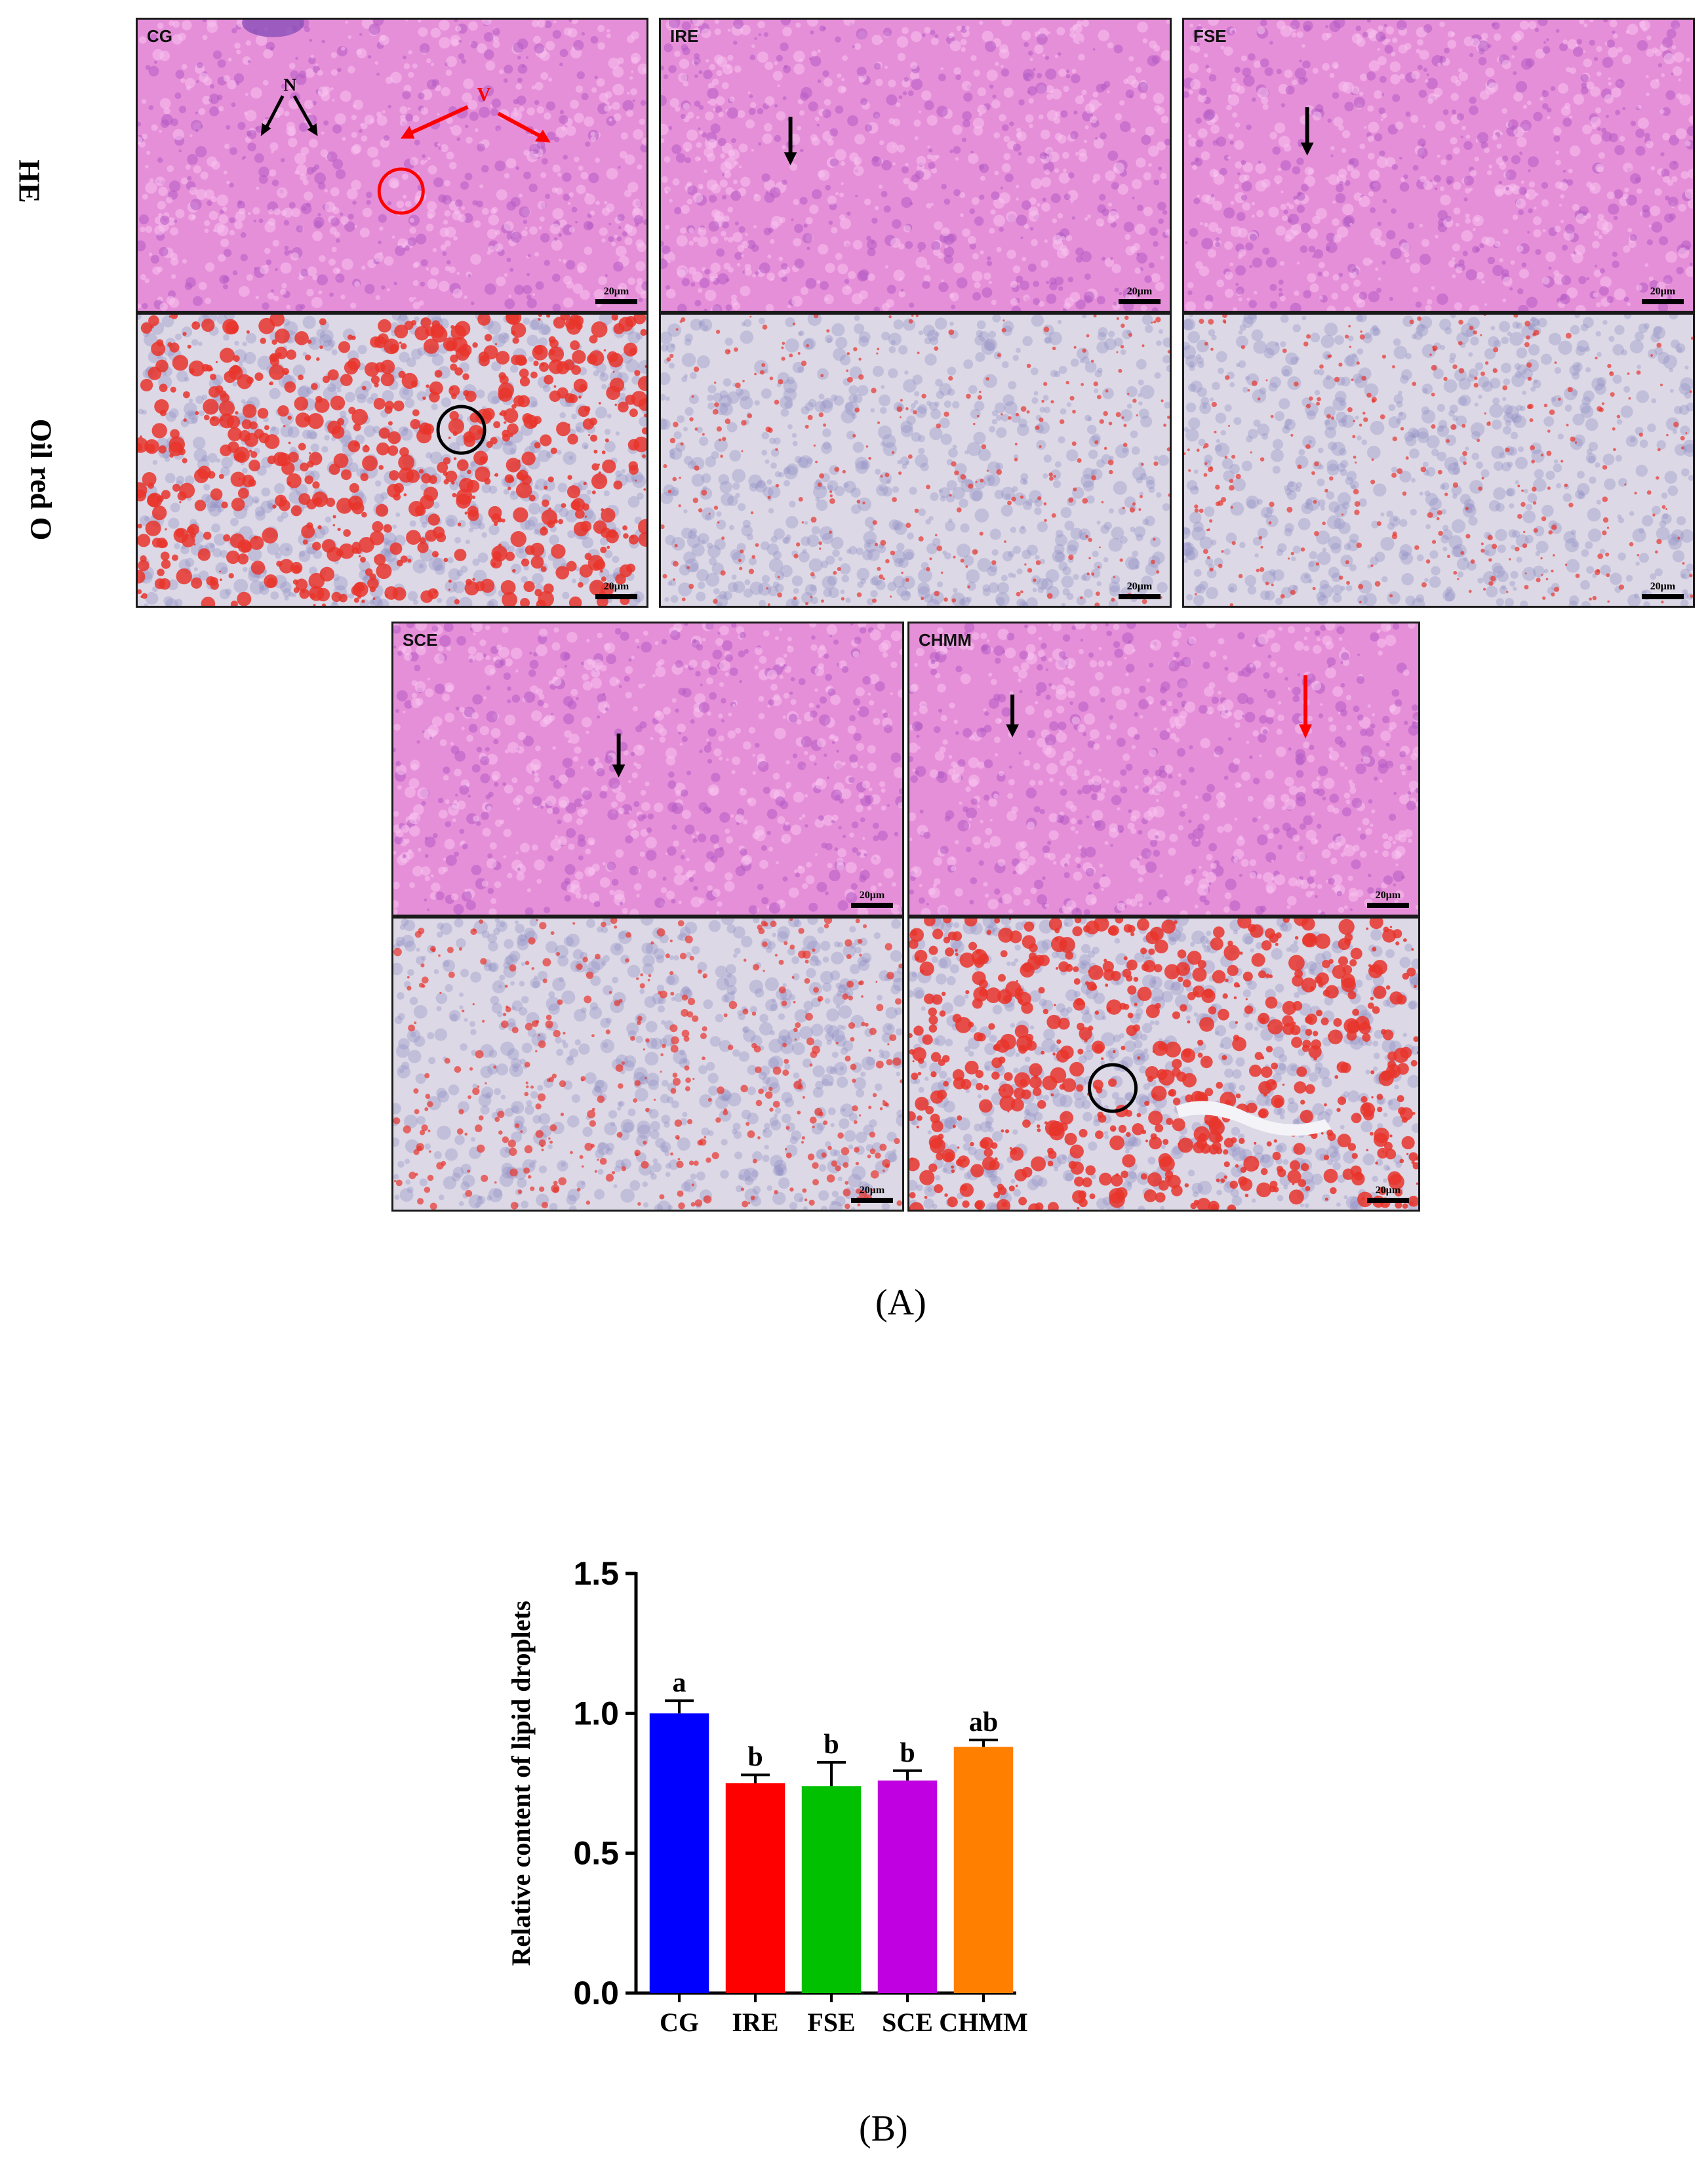 Image resolution: width=1708 pixels, height=2176 pixels. I want to click on caption-b: (B), so click(883, 2128).